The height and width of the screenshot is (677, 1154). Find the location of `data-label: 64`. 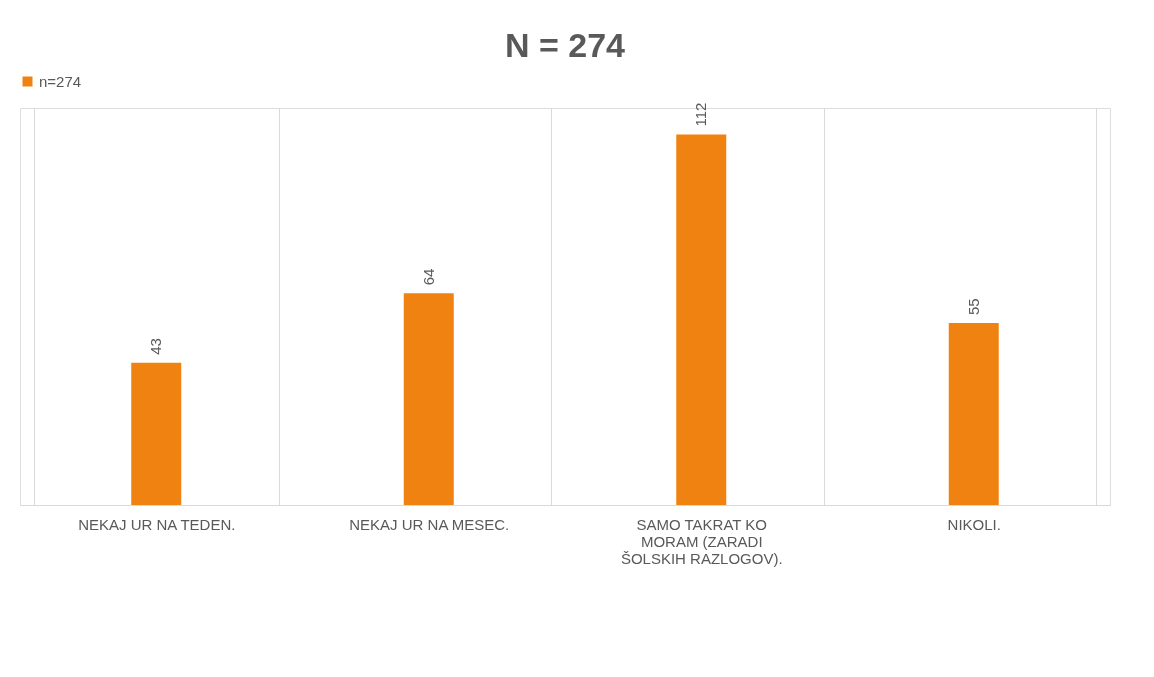

data-label: 64 is located at coordinates (428, 277).